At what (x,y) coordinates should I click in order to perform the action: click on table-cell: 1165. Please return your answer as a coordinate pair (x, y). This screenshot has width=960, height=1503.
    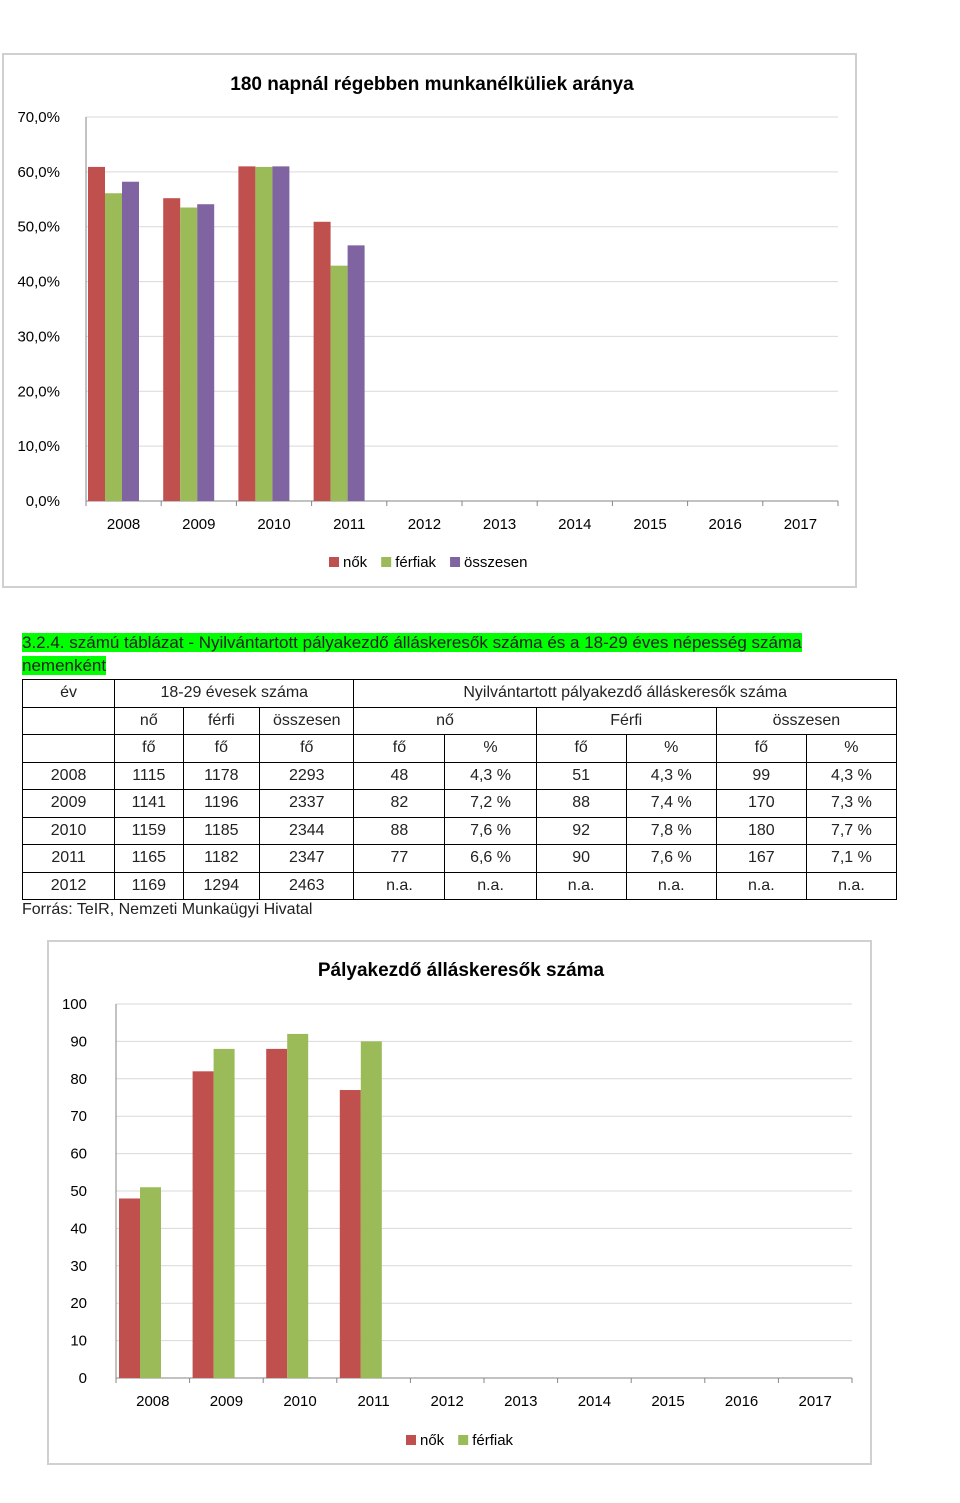
    Looking at the image, I should click on (149, 858).